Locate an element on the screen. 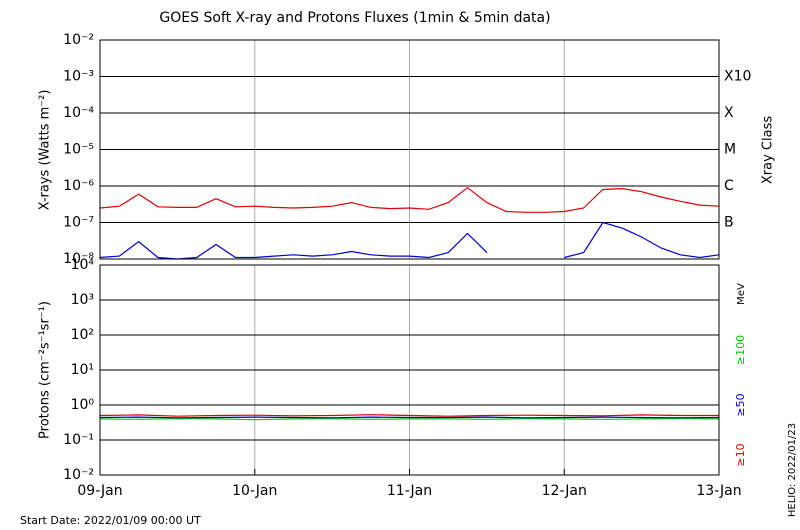  x-tick-label: 09-Jan is located at coordinates (99, 491).